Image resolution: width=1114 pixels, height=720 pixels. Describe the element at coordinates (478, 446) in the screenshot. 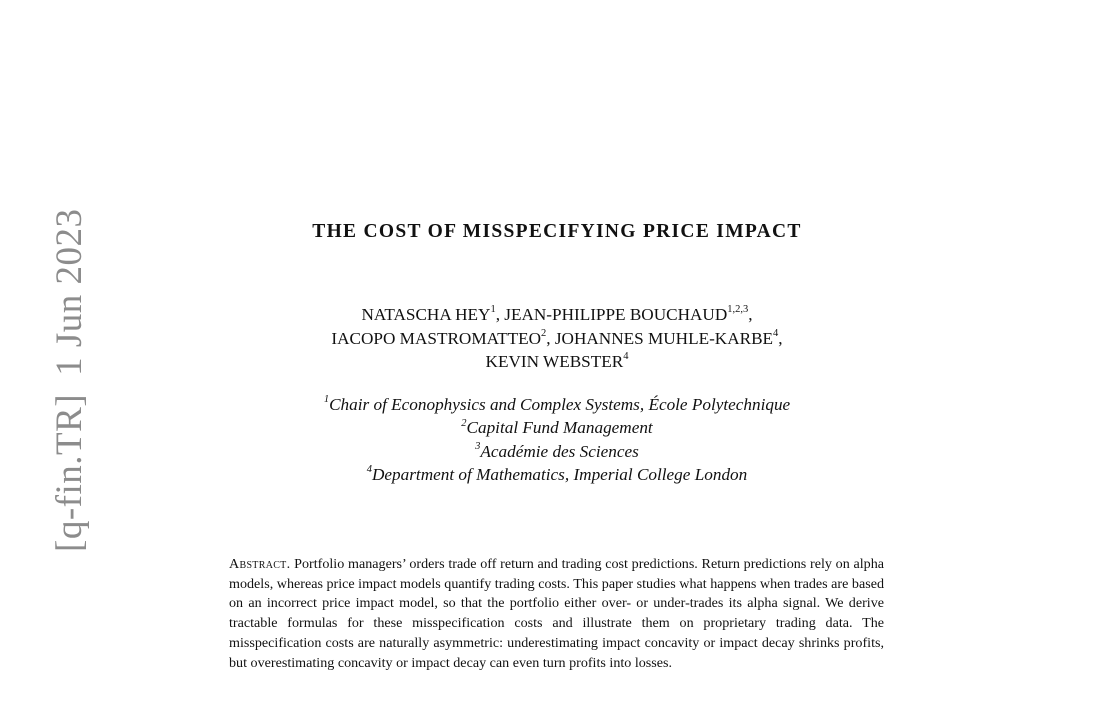

I see `affiliation-mark: 3` at that location.